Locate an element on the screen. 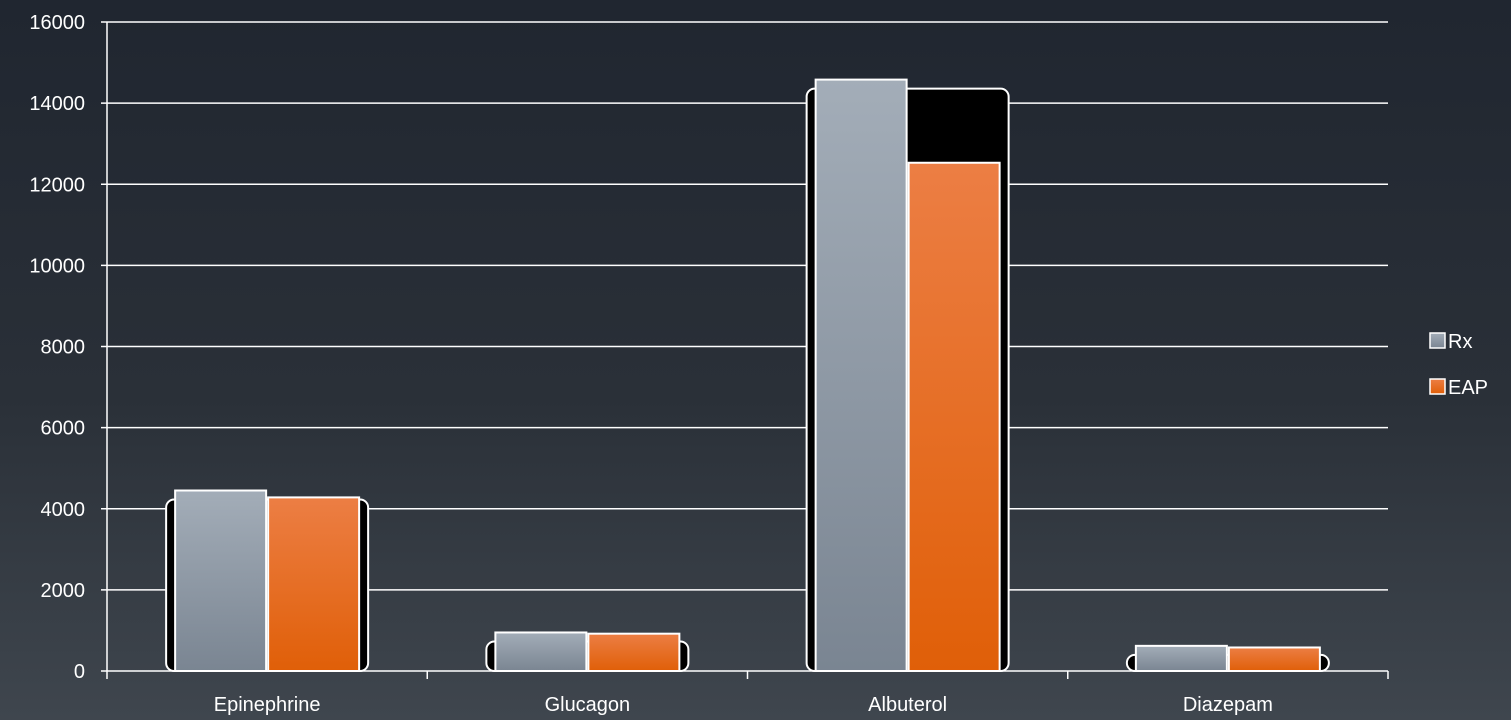 The width and height of the screenshot is (1511, 720). bar-rx-albuterol is located at coordinates (861, 375).